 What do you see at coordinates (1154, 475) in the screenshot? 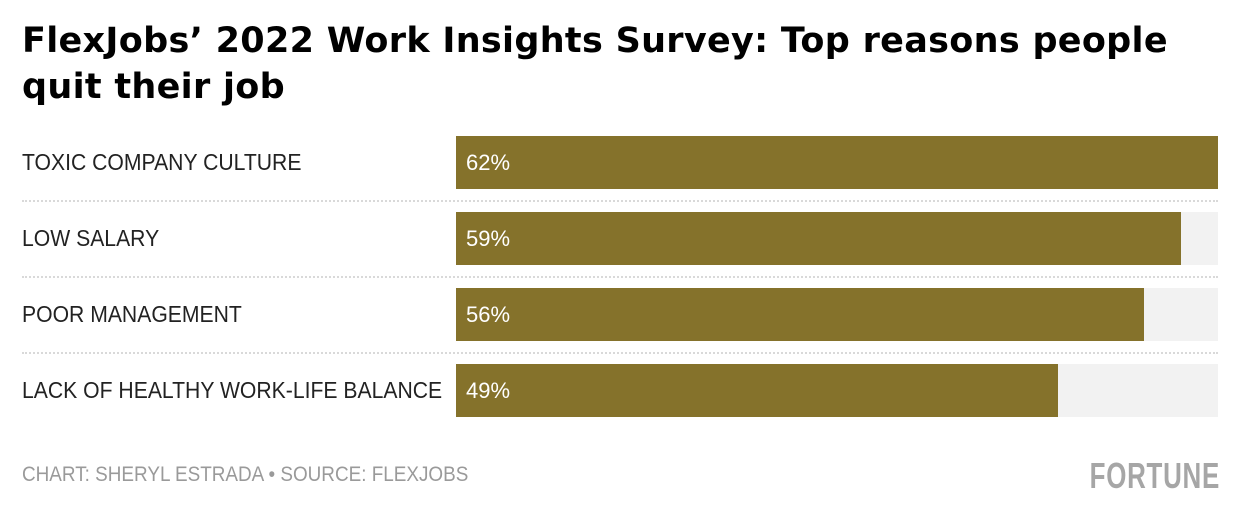
I see `fortune-logo: FORTUNE` at bounding box center [1154, 475].